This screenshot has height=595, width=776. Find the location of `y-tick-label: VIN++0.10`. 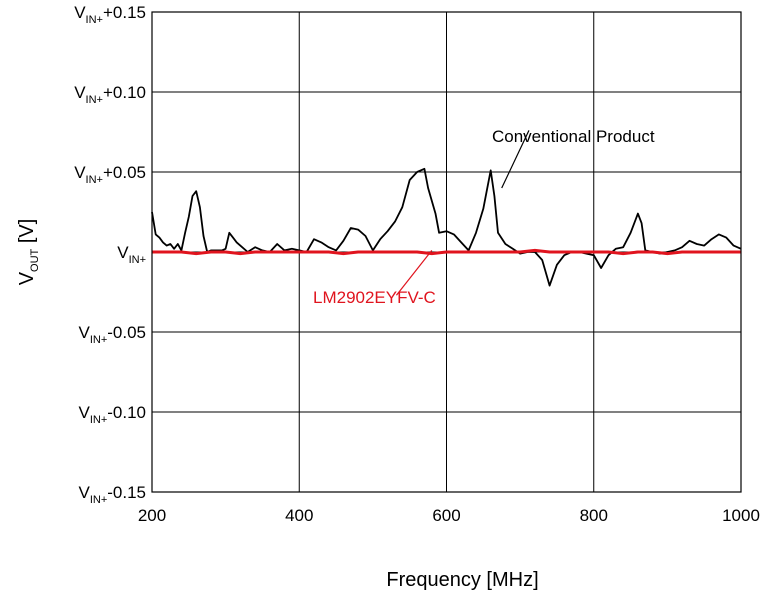

y-tick-label: VIN++0.10 is located at coordinates (110, 94).